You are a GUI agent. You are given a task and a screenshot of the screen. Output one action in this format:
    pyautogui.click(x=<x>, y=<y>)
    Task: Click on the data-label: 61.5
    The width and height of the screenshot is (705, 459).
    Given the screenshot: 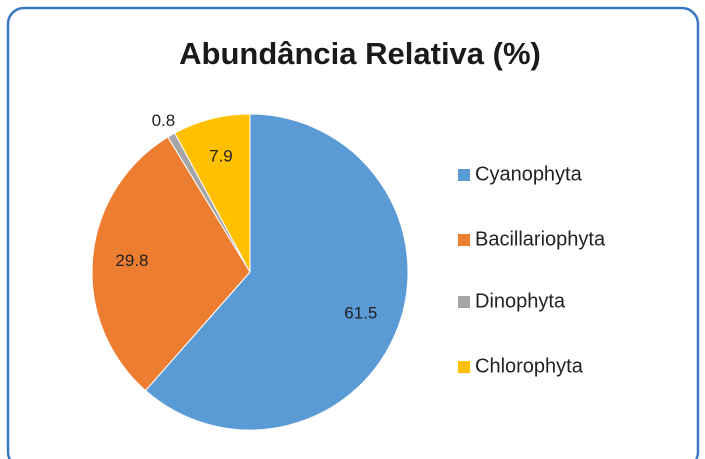 What is the action you would take?
    pyautogui.click(x=360, y=312)
    